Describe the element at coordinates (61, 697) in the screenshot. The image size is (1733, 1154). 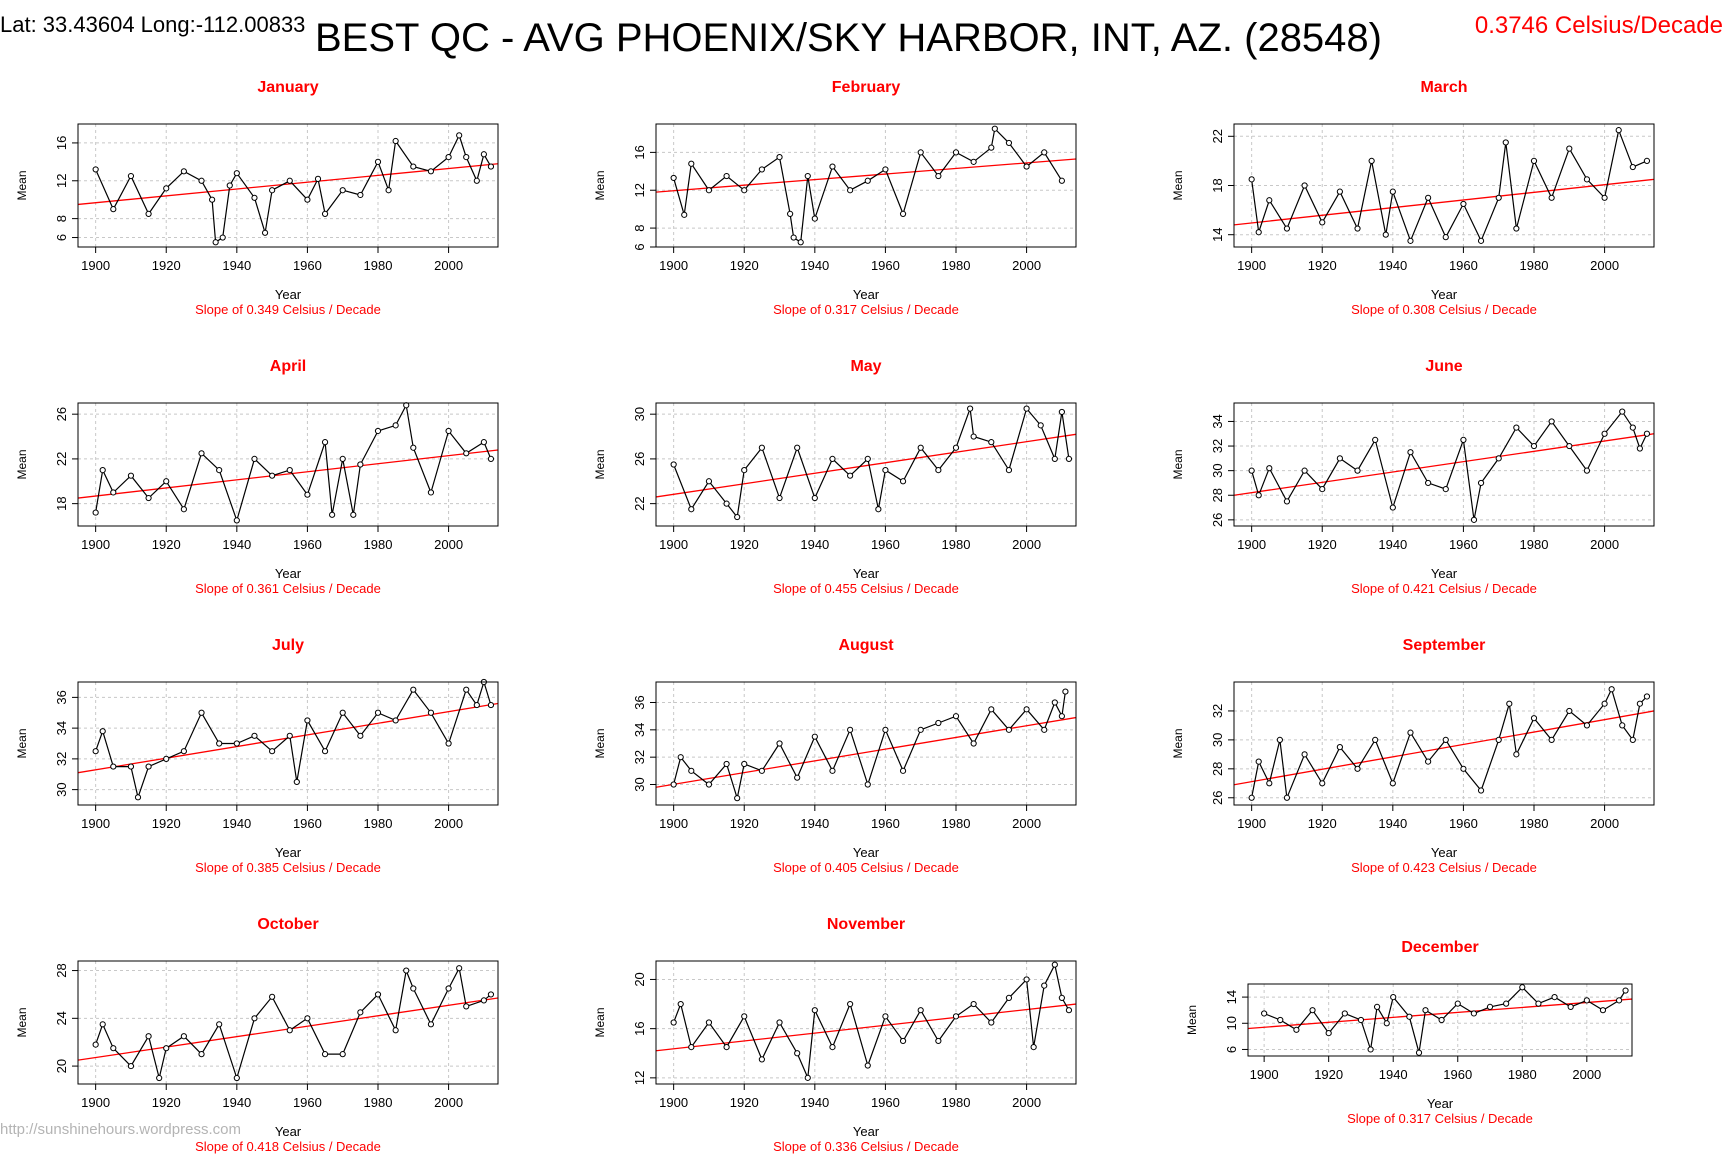
I see `y-tick-label: 36` at that location.